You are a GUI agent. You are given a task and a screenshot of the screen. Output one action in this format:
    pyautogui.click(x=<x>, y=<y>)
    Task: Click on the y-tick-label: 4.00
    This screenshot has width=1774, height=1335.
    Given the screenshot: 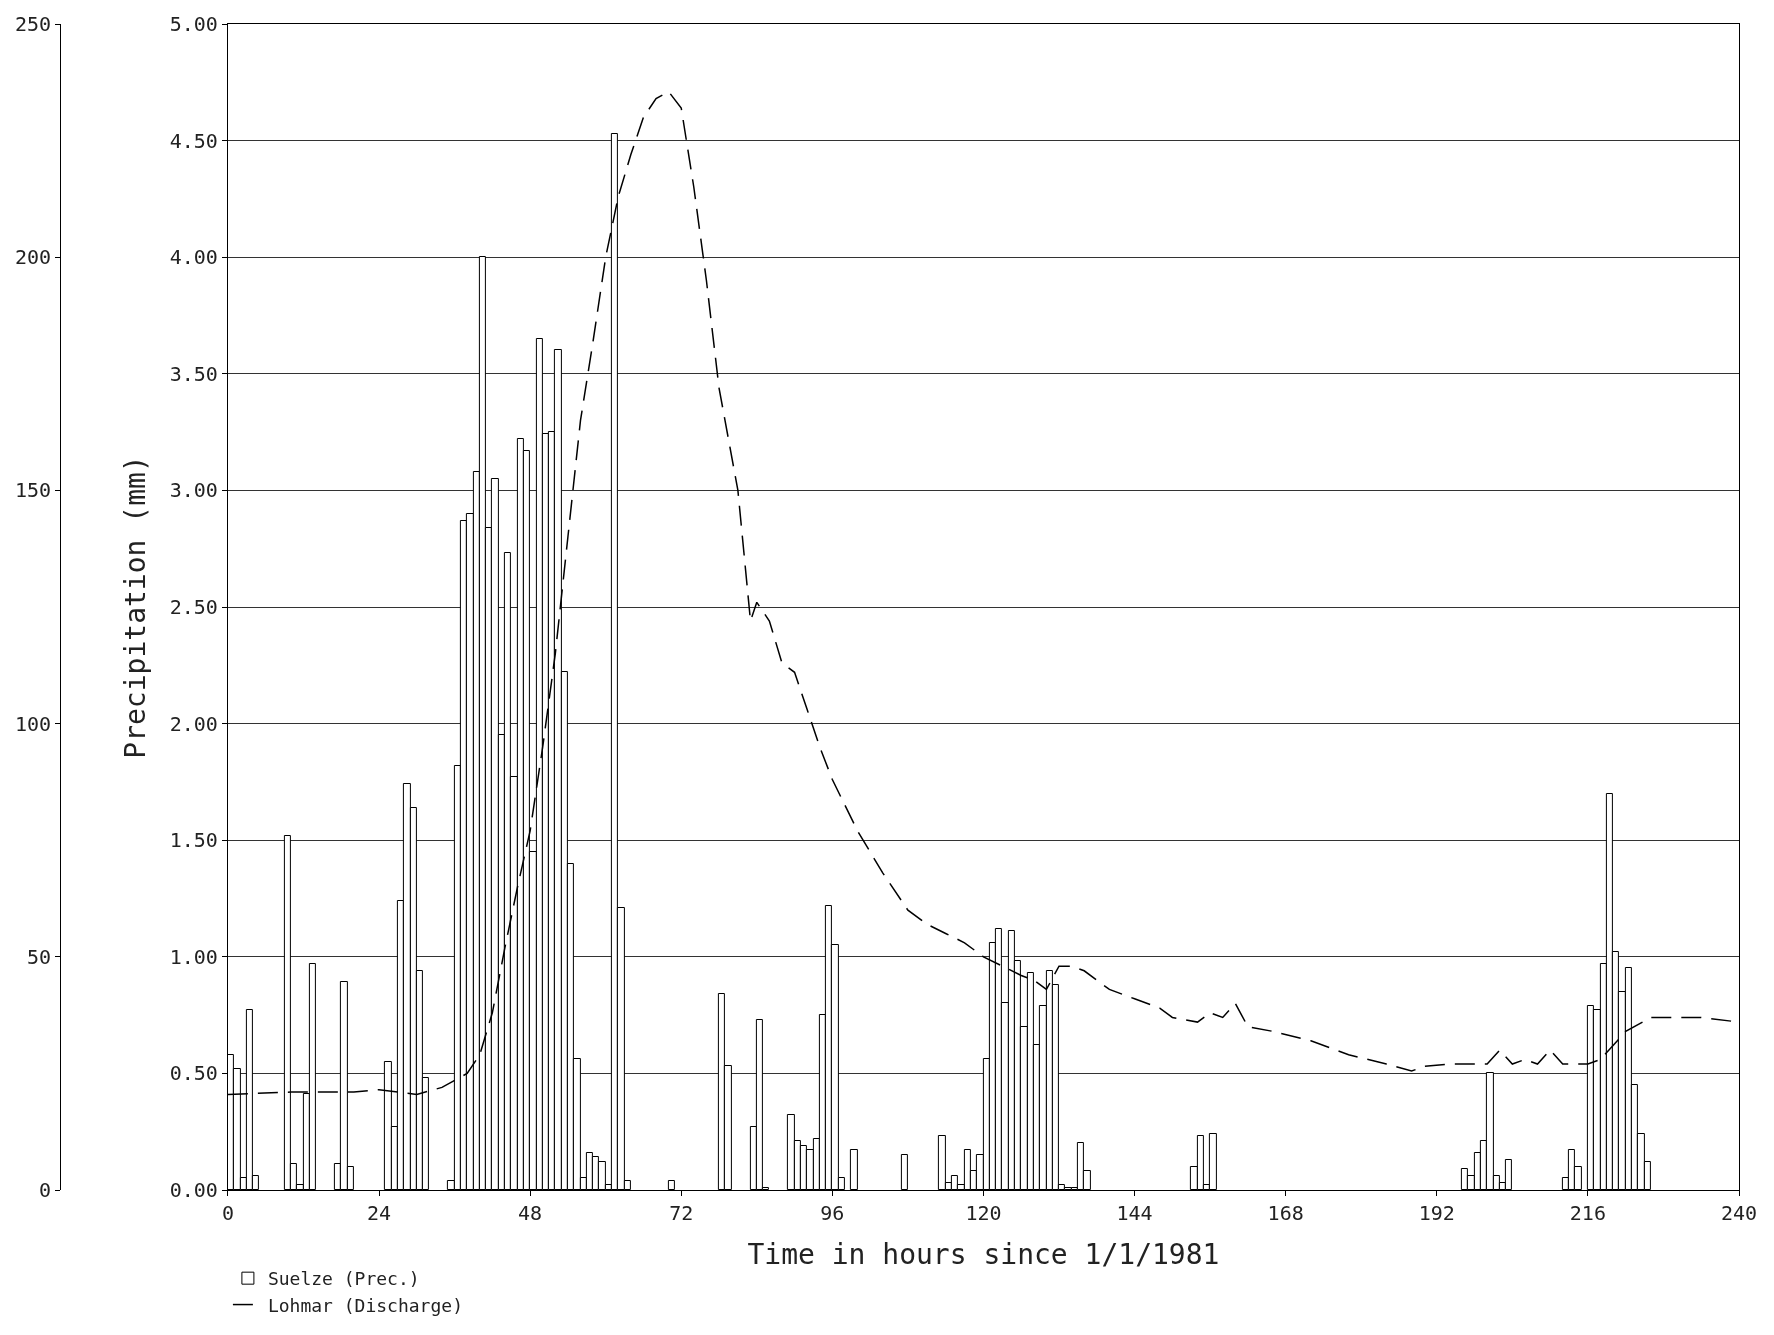 What is the action you would take?
    pyautogui.click(x=193, y=257)
    